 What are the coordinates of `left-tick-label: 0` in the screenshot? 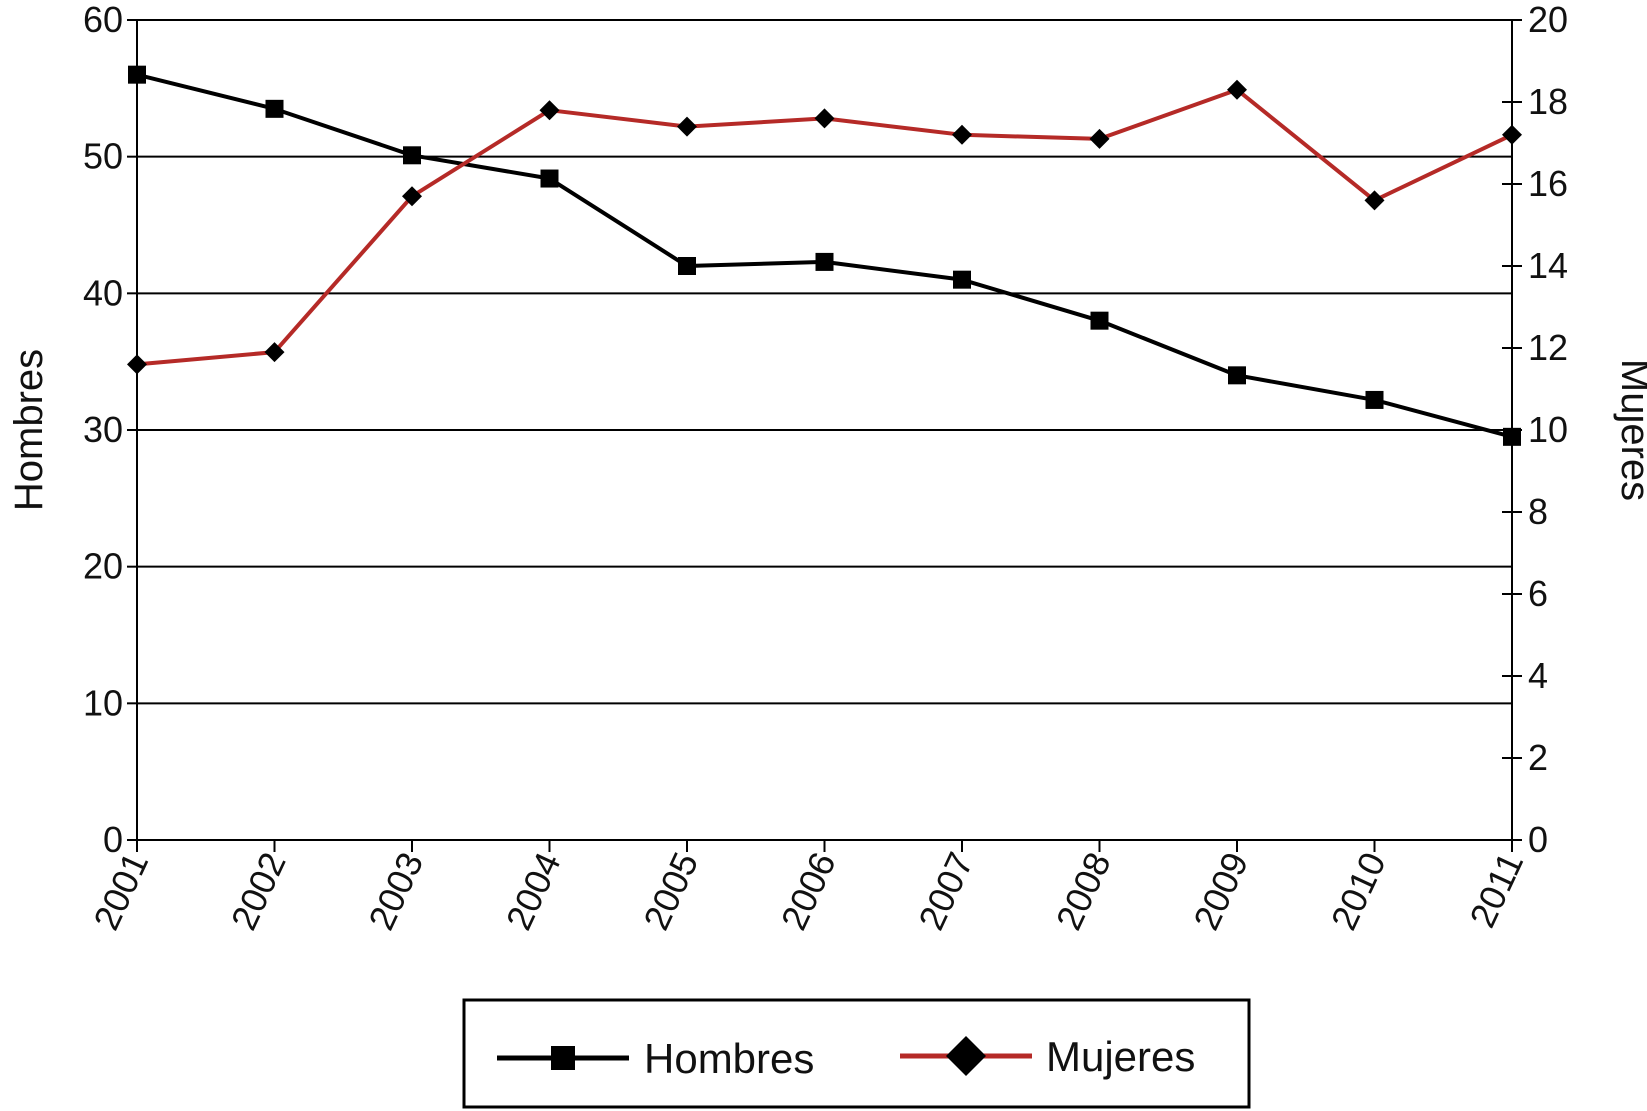 It's located at (113, 839).